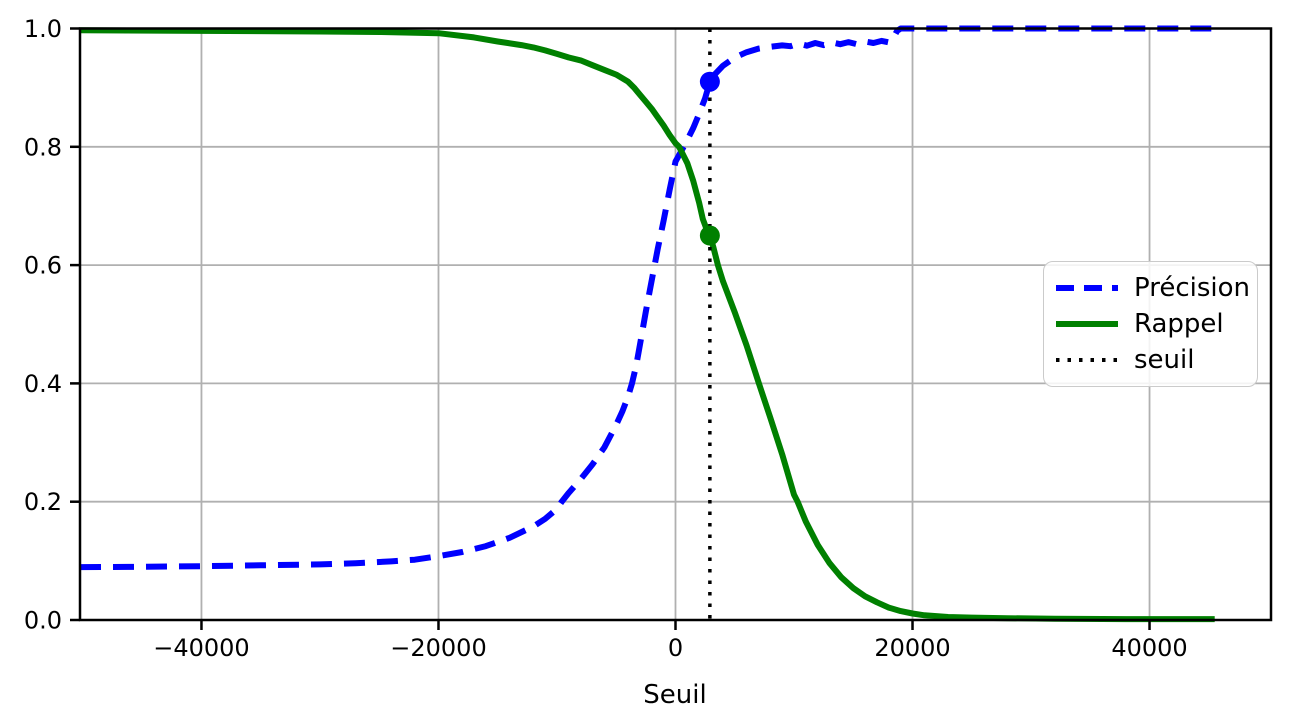 This screenshot has height=721, width=1289. I want to click on x-tick-label: 40000, so click(1149, 648).